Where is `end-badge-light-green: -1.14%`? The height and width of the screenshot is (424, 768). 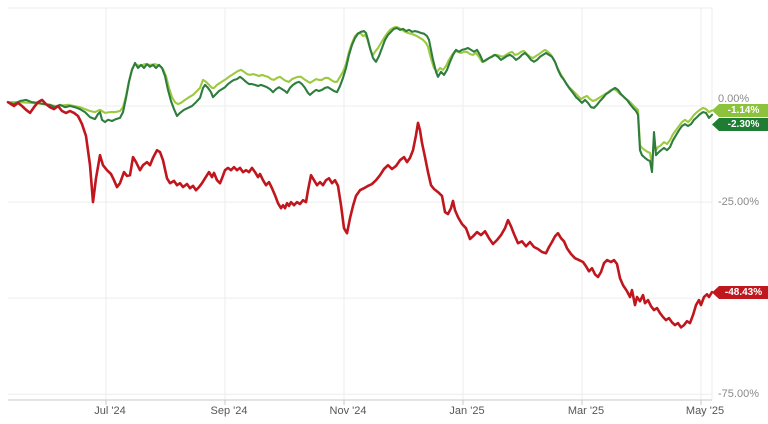 end-badge-light-green: -1.14% is located at coordinates (740, 110).